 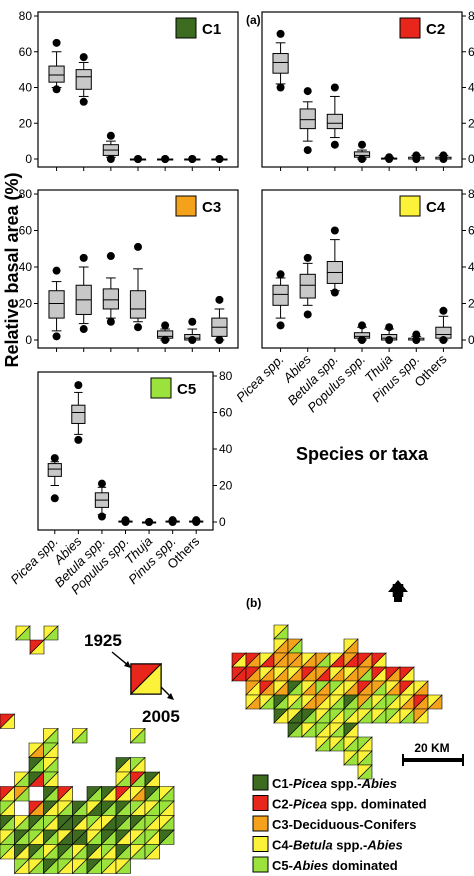 What do you see at coordinates (260, 803) in the screenshot?
I see `legend-swatch-c2` at bounding box center [260, 803].